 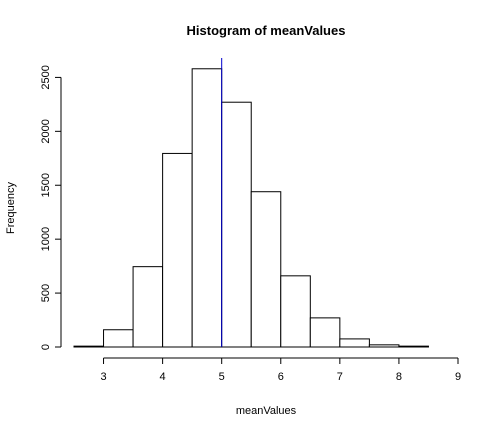 I want to click on y-tick-label: 1500, so click(x=46, y=185).